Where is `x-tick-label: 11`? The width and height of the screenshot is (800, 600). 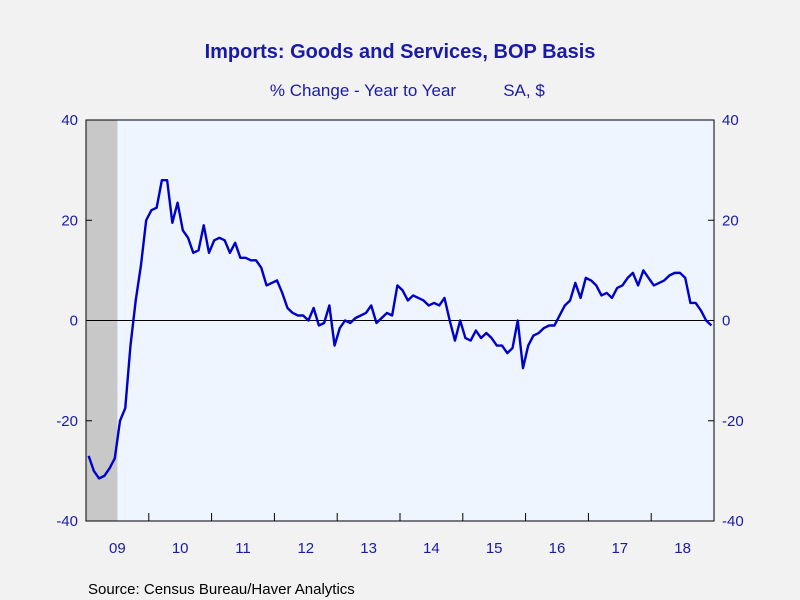
x-tick-label: 11 is located at coordinates (243, 548).